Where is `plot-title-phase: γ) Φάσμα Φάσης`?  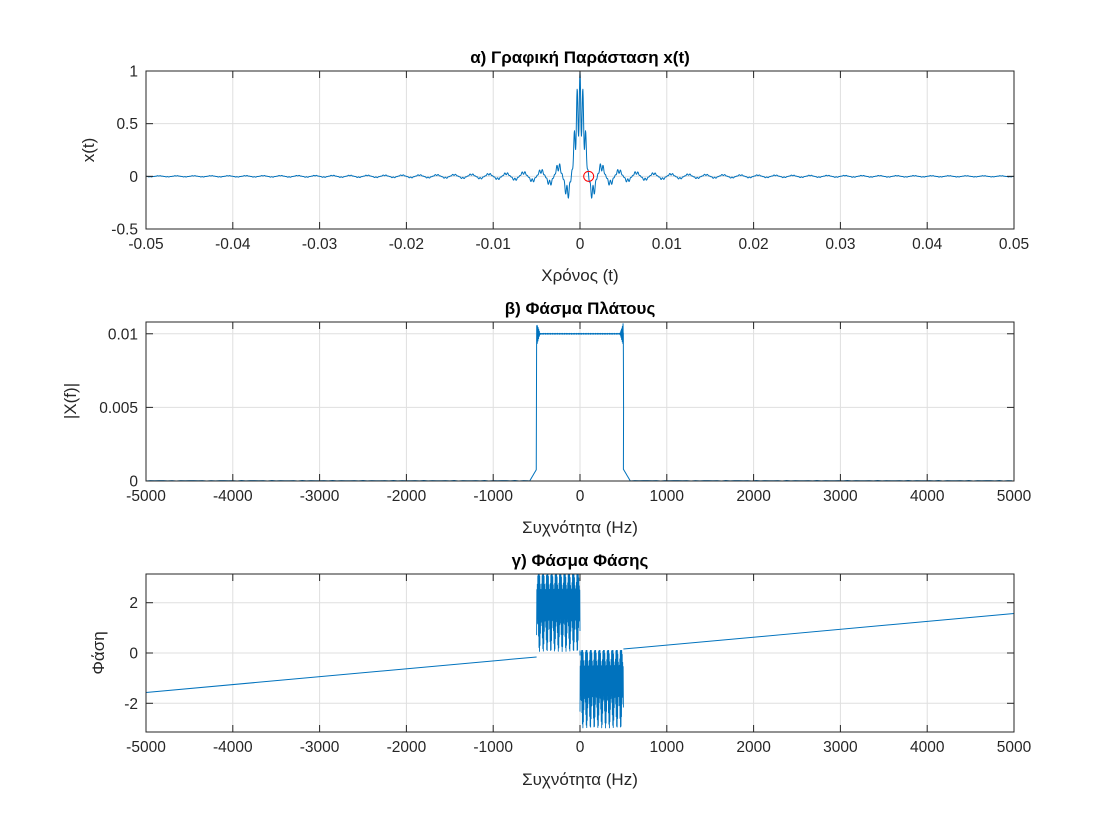
plot-title-phase: γ) Φάσμα Φάσης is located at coordinates (580, 560).